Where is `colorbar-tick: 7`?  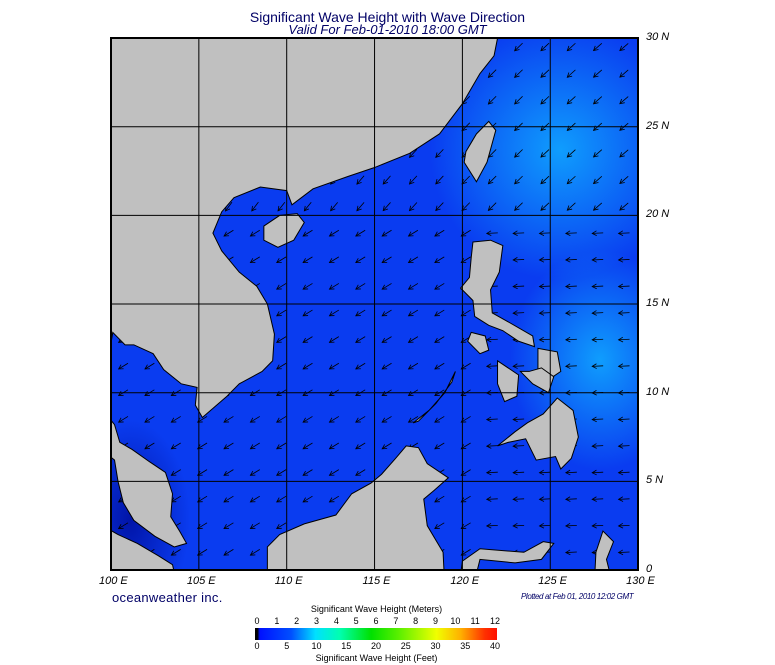 colorbar-tick: 7 is located at coordinates (396, 621).